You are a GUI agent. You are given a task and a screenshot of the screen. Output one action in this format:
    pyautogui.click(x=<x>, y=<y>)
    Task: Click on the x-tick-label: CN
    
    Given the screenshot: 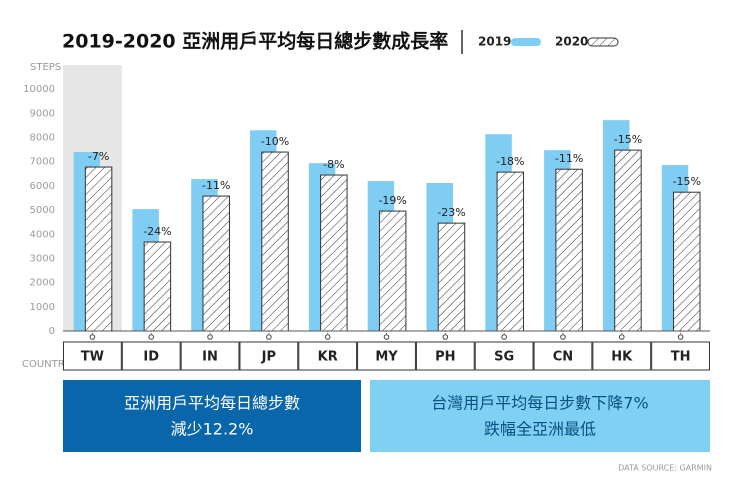 What is the action you would take?
    pyautogui.click(x=563, y=357)
    